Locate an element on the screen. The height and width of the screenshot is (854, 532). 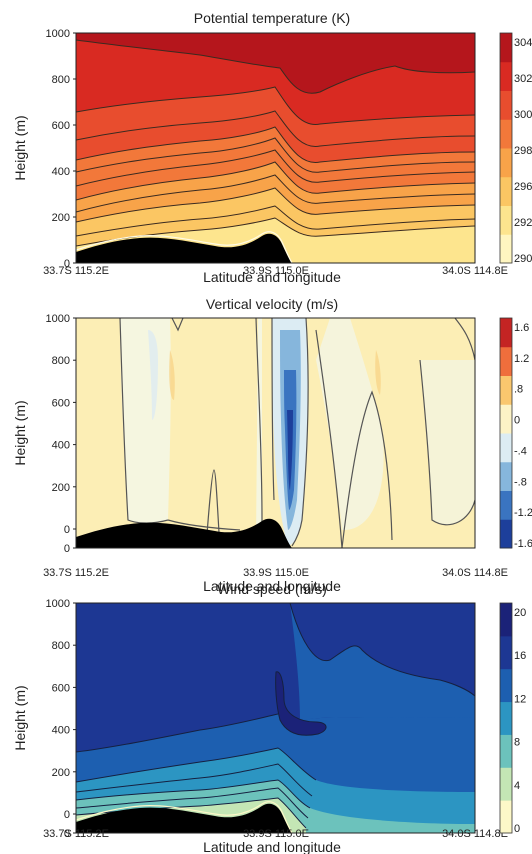
colorbar-tick-label: 12 is located at coordinates (520, 699).